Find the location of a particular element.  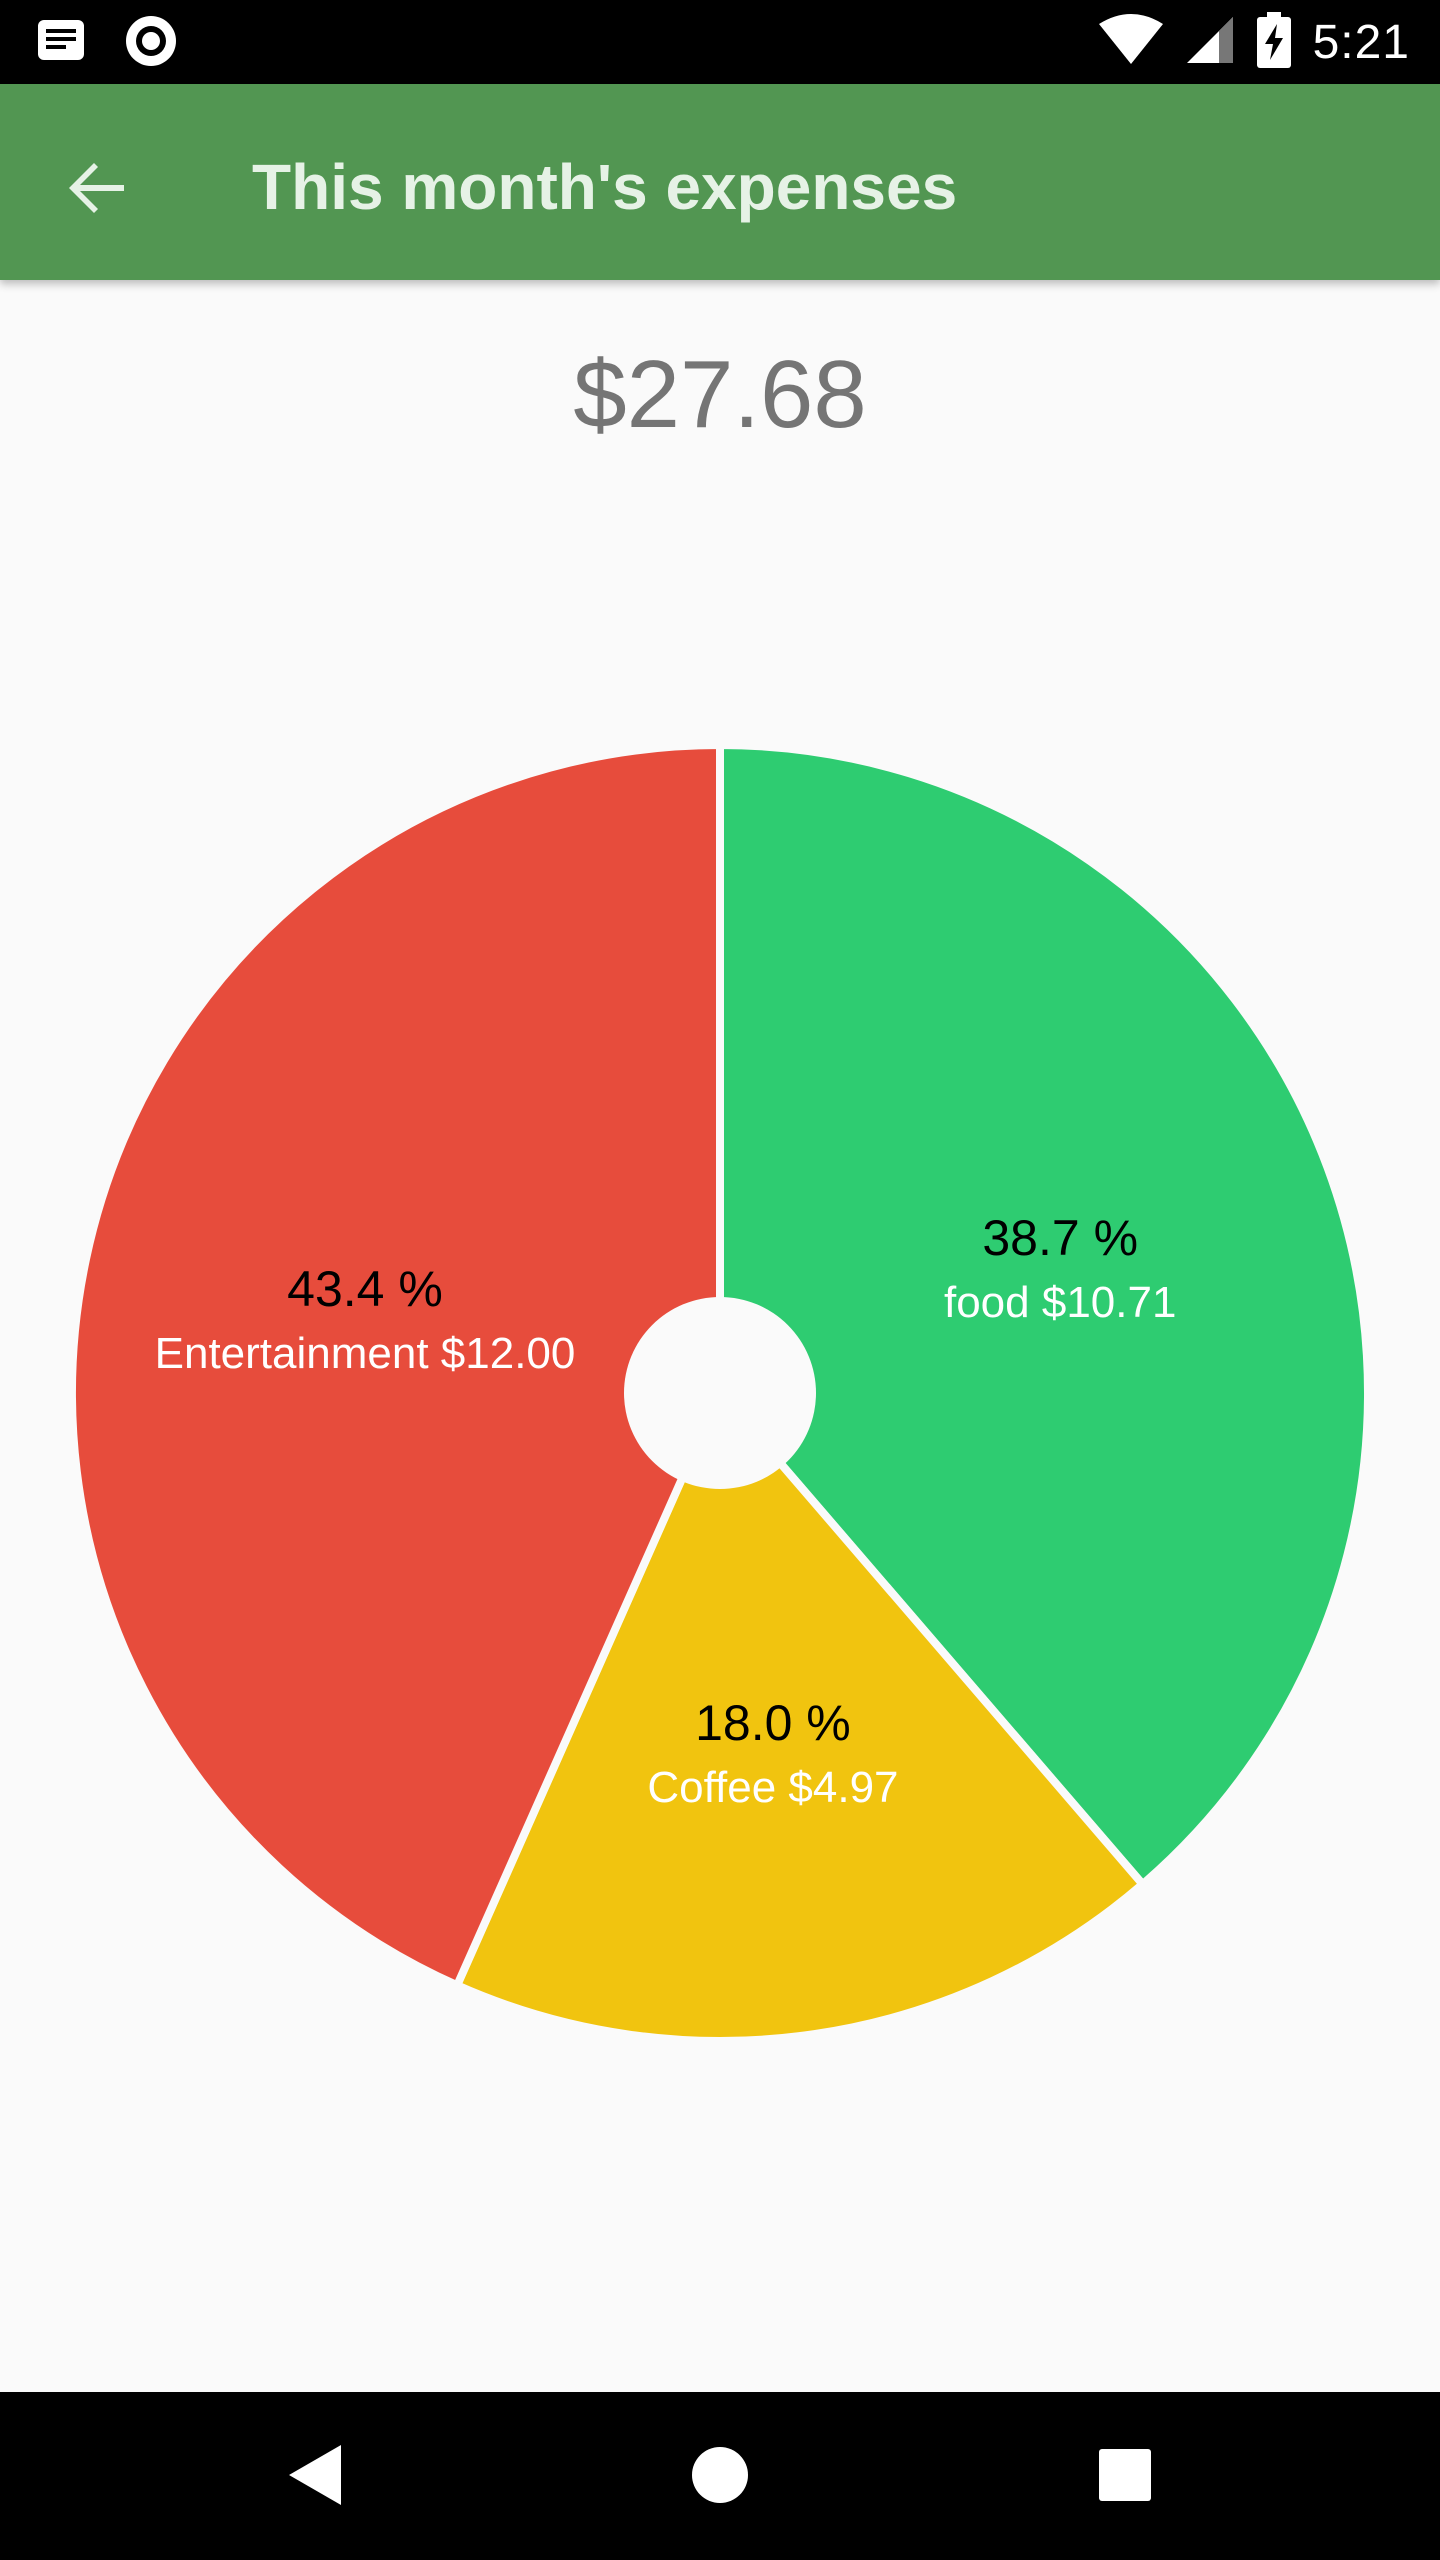

signal-icon is located at coordinates (1210, 42).